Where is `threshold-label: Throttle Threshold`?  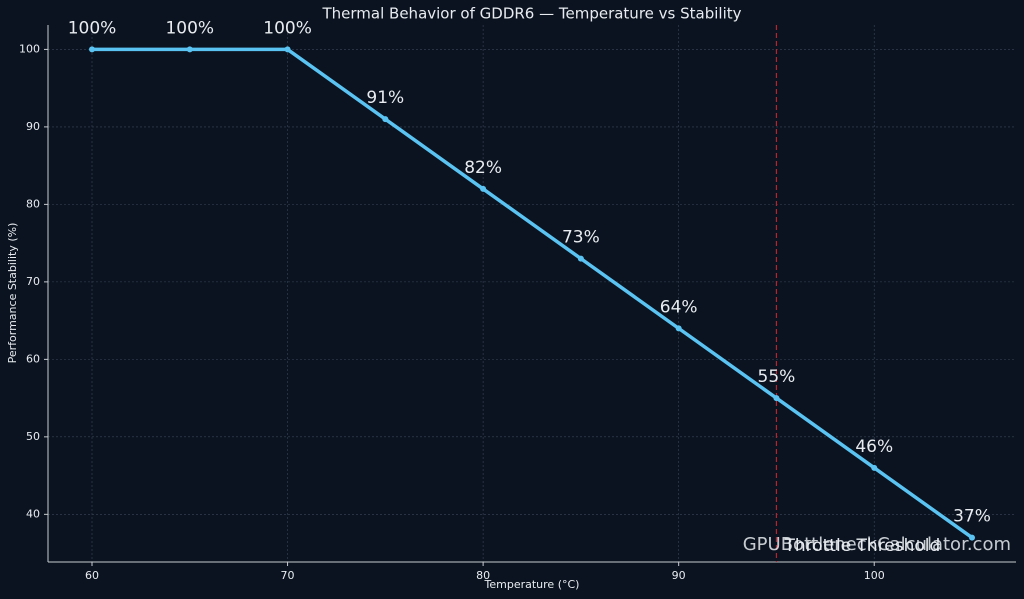
threshold-label: Throttle Threshold is located at coordinates (861, 546).